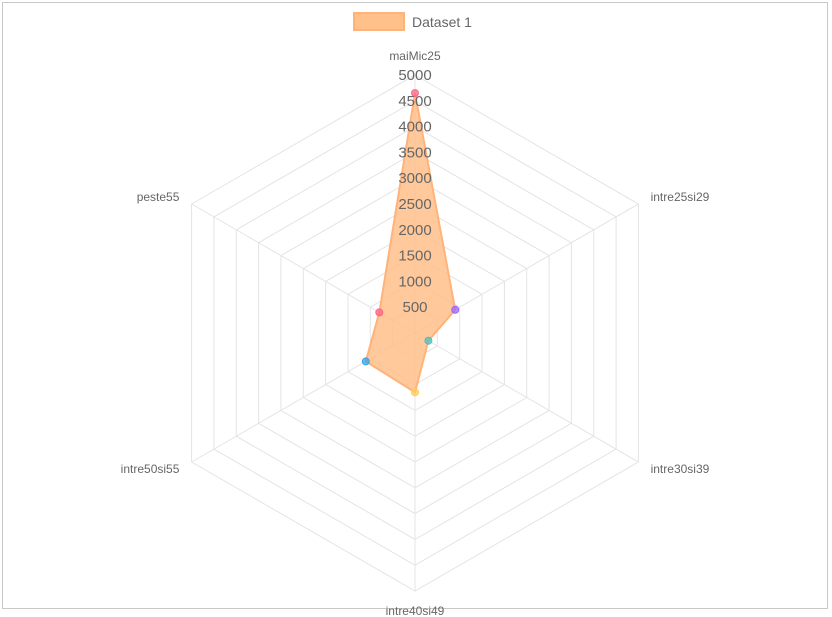 Image resolution: width=832 pixels, height=617 pixels. Describe the element at coordinates (414, 307) in the screenshot. I see `tick-label: 500` at that location.